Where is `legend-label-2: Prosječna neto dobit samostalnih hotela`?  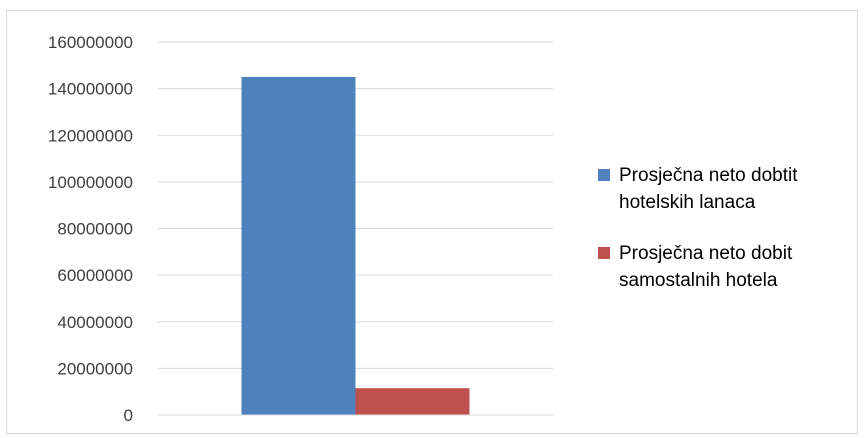
legend-label-2: Prosječna neto dobit samostalnih hotela is located at coordinates (706, 267).